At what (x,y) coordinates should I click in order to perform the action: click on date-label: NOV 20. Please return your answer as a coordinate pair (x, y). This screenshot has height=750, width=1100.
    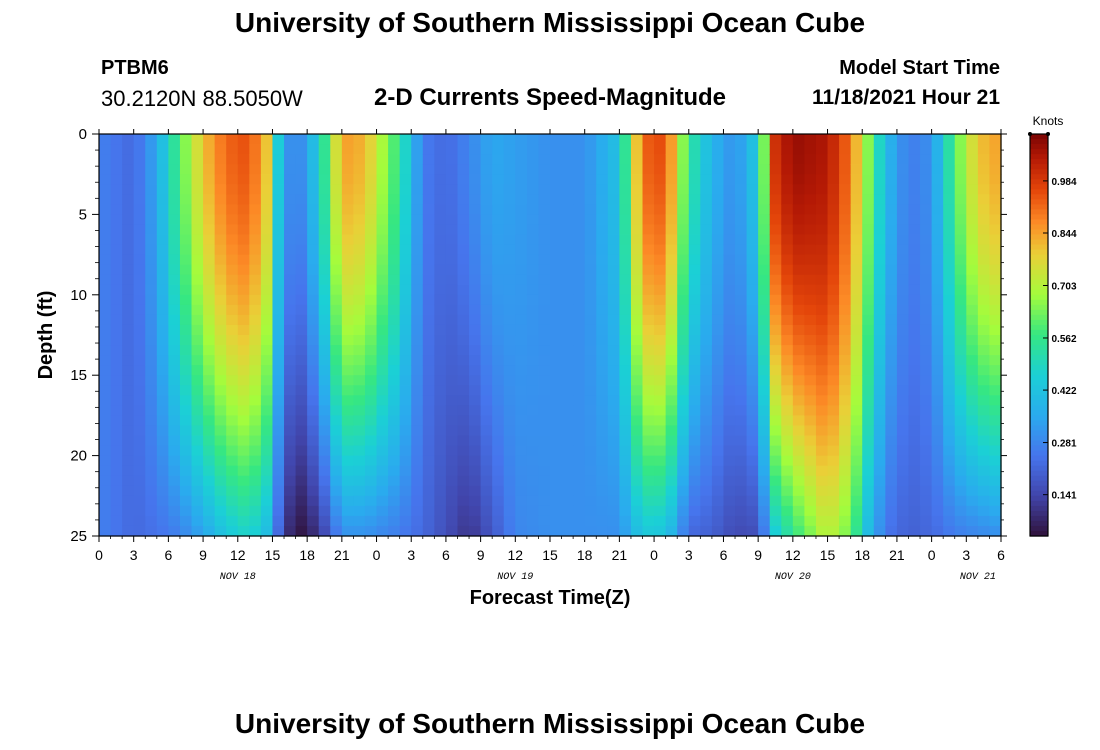
    Looking at the image, I should click on (793, 577).